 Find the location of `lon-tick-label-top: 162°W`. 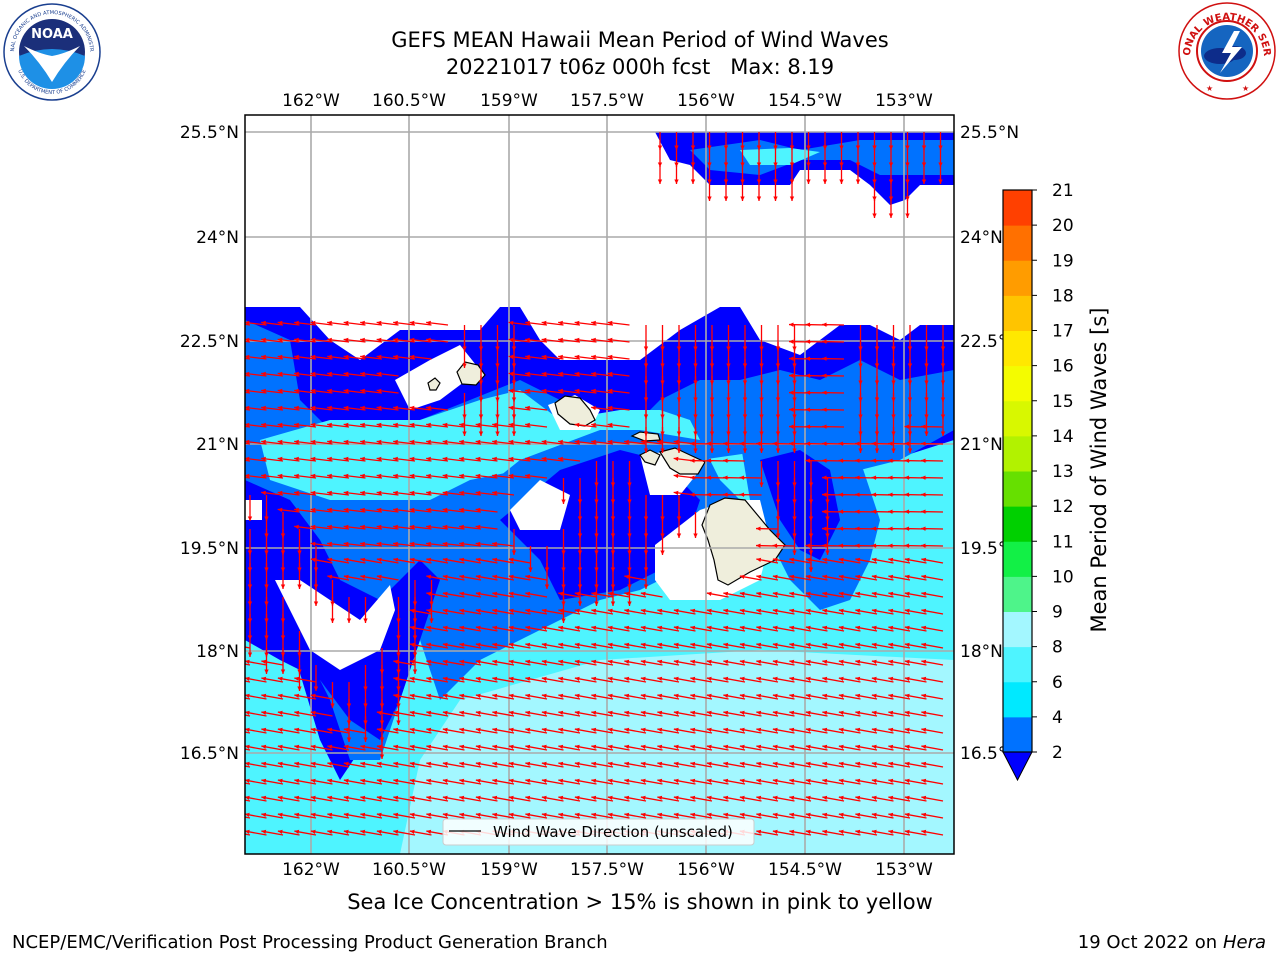

lon-tick-label-top: 162°W is located at coordinates (311, 101).